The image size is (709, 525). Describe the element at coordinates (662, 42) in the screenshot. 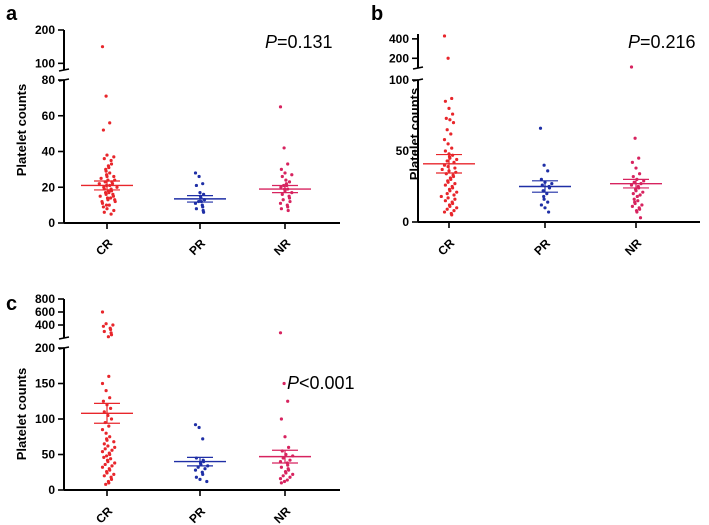

I see `p-value-annotation: P=0.216` at that location.